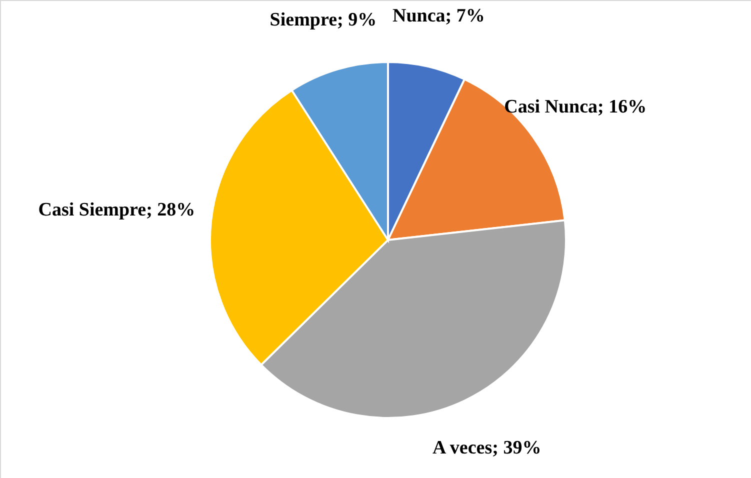 The height and width of the screenshot is (478, 751). What do you see at coordinates (487, 448) in the screenshot?
I see `slice-label: A veces; 39%` at bounding box center [487, 448].